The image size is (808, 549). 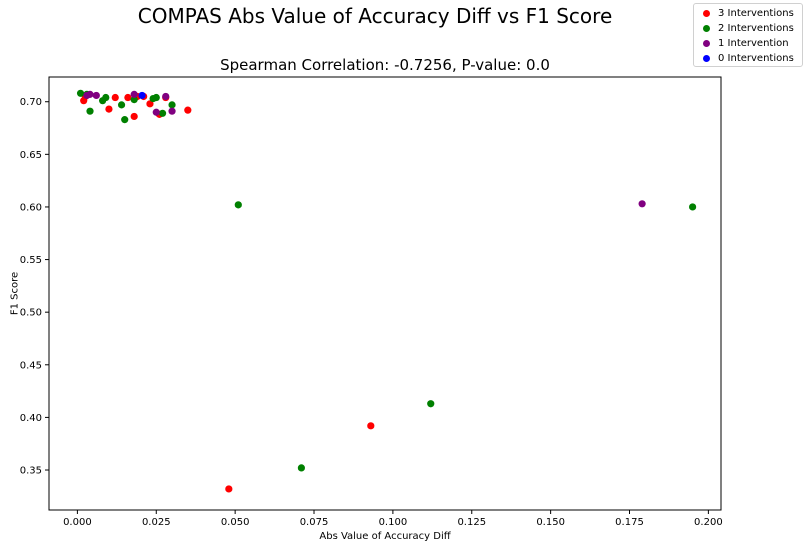 What do you see at coordinates (77, 522) in the screenshot?
I see `x-tick-label: 0.000` at bounding box center [77, 522].